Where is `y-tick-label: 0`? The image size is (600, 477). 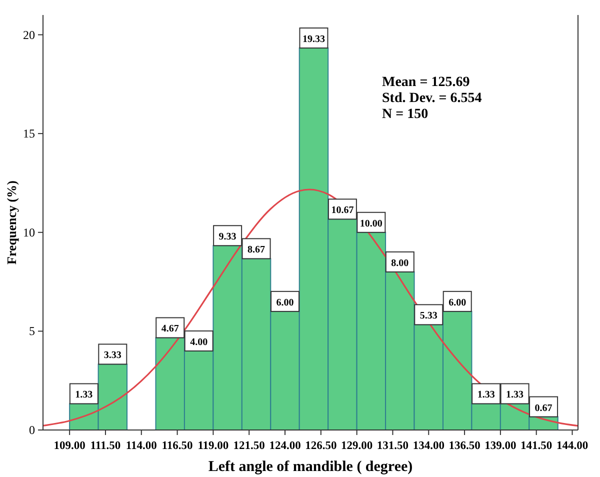
y-tick-label: 0 is located at coordinates (32, 430).